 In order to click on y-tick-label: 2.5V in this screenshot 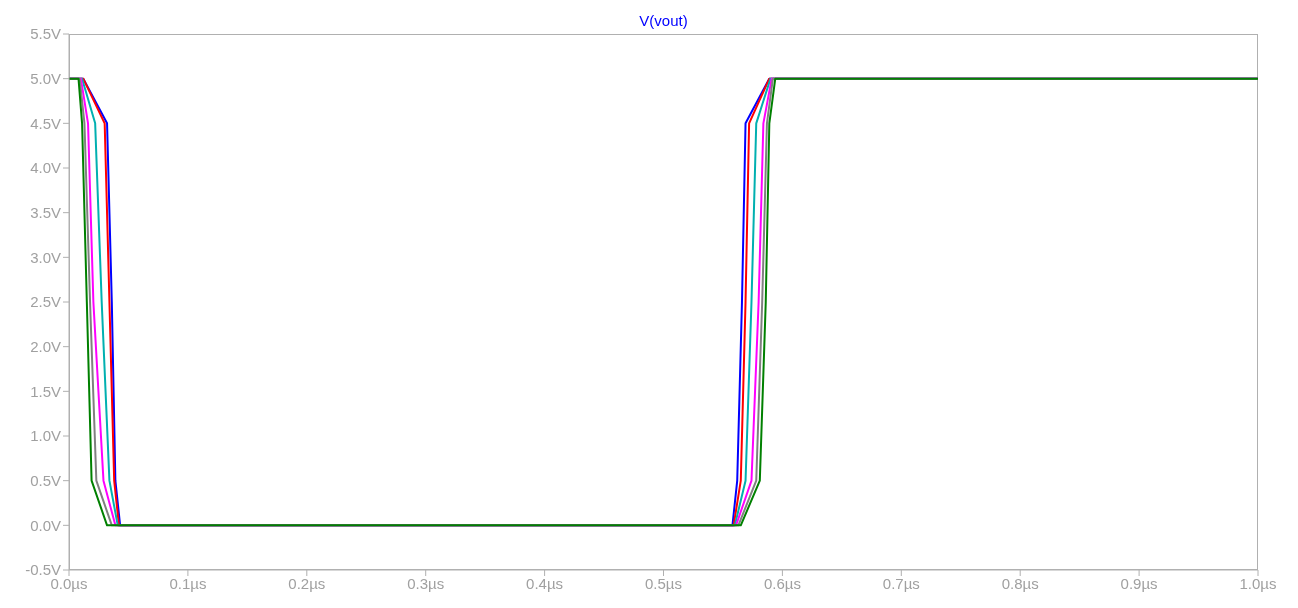, I will do `click(45, 302)`.